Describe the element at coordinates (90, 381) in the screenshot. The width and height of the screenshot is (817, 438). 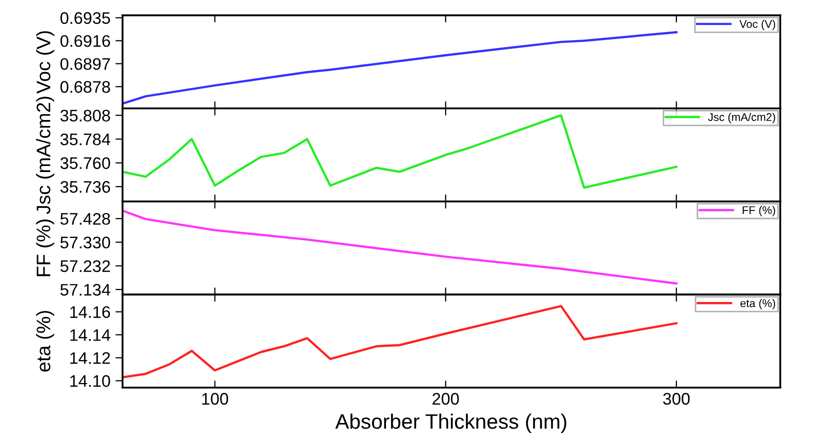
I see `y-tick-label: 14.10` at that location.